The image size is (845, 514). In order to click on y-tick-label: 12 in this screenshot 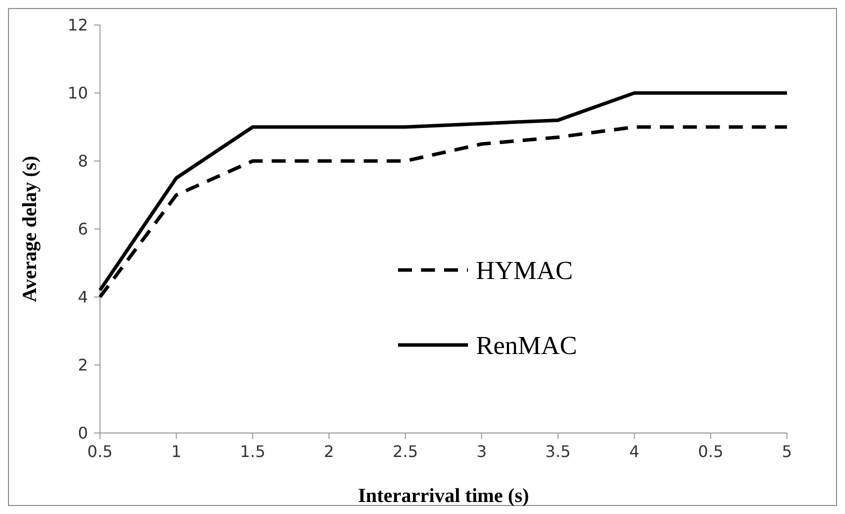, I will do `click(78, 25)`.